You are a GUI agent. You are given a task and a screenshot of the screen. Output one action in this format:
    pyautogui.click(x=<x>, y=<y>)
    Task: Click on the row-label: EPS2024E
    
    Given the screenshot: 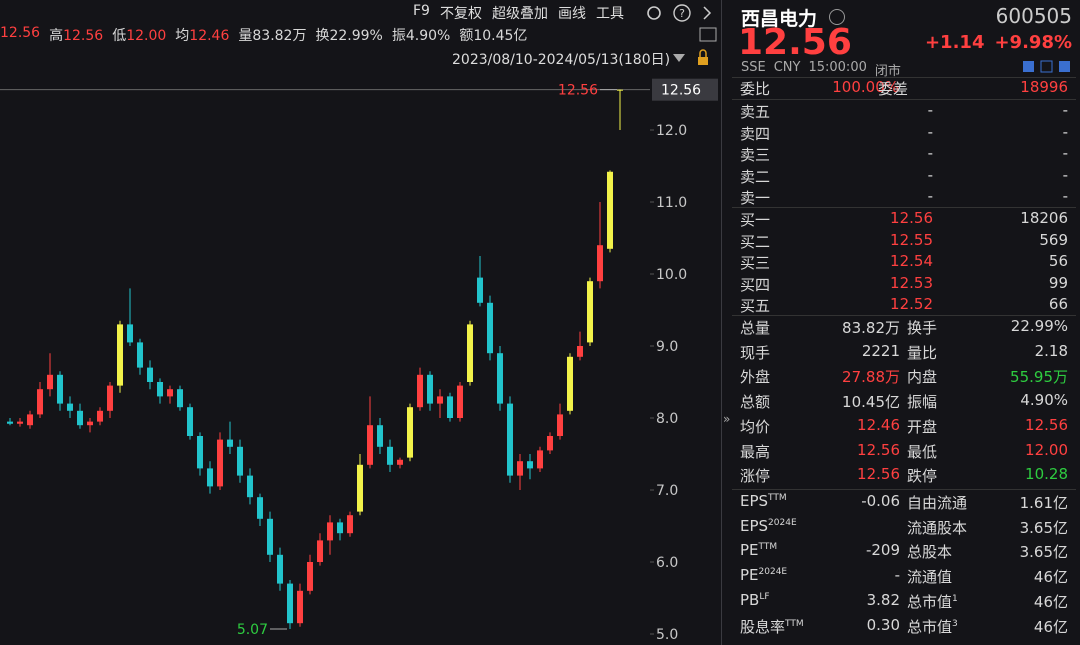 What is the action you would take?
    pyautogui.click(x=768, y=526)
    